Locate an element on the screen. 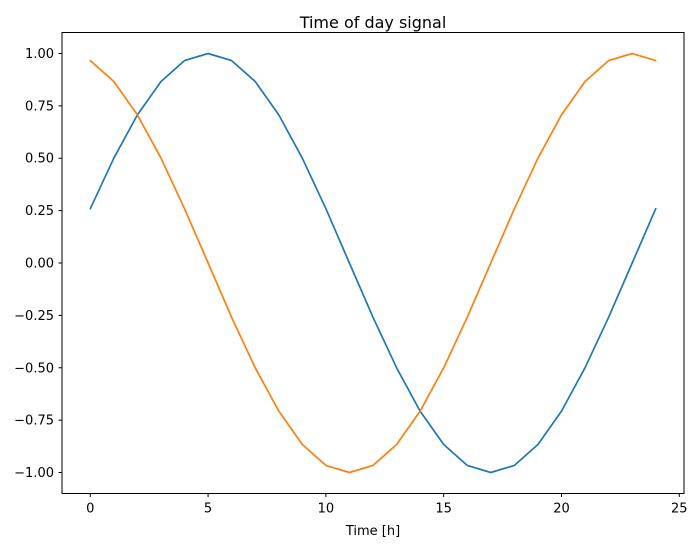  x-tick-label: 0 is located at coordinates (90, 509).